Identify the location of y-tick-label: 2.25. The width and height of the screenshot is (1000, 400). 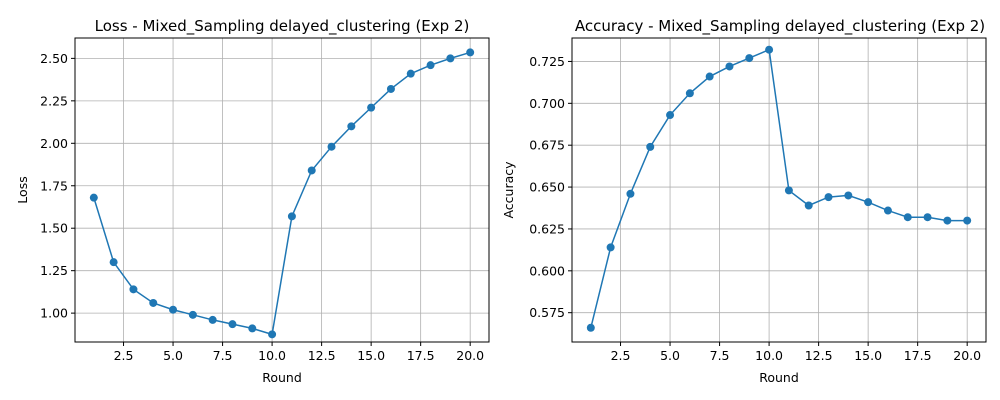
(54, 100).